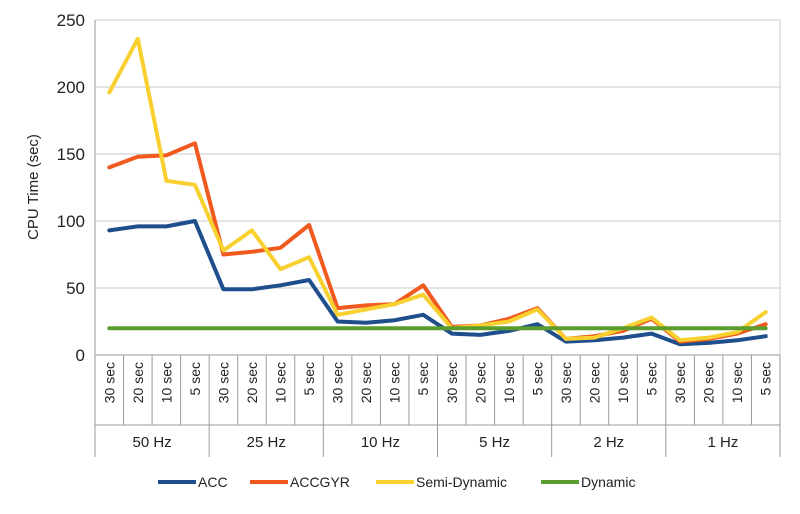  What do you see at coordinates (608, 442) in the screenshot?
I see `group-label: 2 Hz` at bounding box center [608, 442].